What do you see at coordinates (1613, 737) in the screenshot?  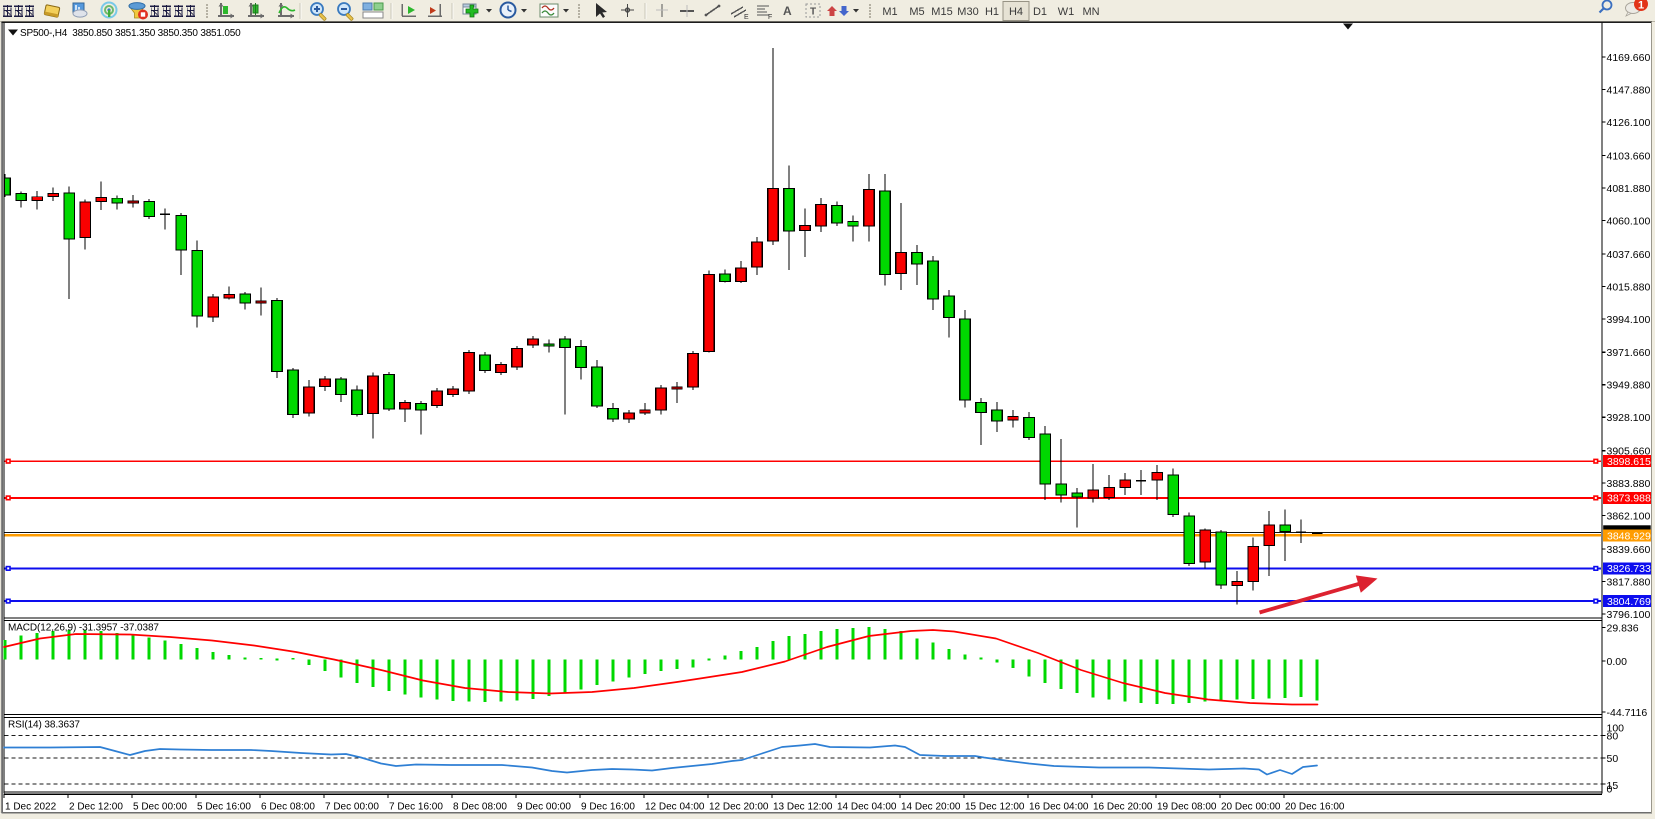 I see `svg-text: 80` at bounding box center [1613, 737].